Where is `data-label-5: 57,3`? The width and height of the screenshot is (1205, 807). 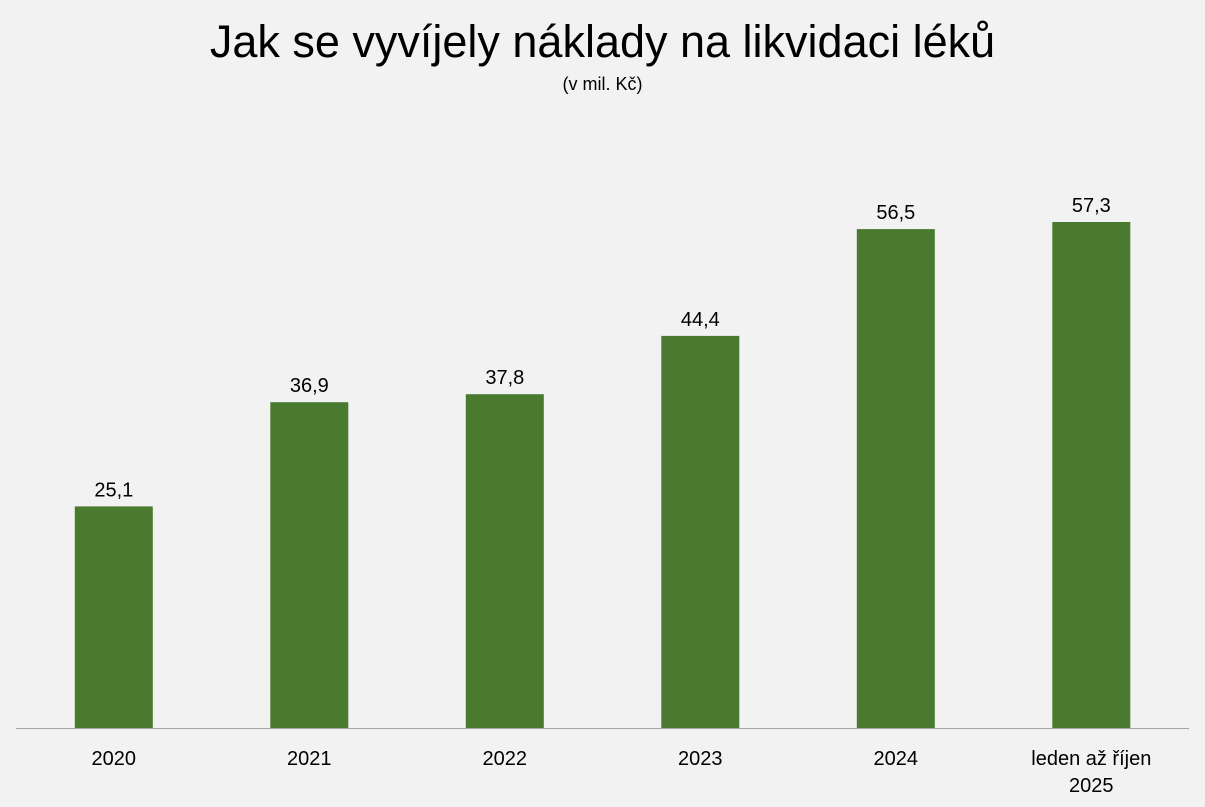 data-label-5: 57,3 is located at coordinates (1091, 206).